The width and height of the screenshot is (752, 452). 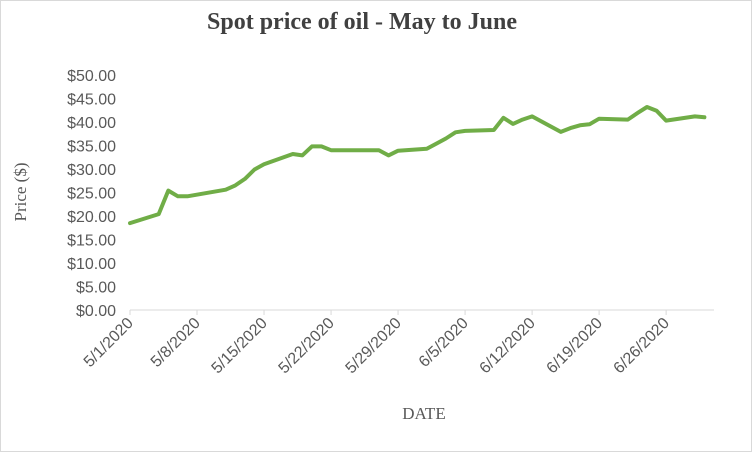 I want to click on y-tick-label: $5.00, so click(x=96, y=288).